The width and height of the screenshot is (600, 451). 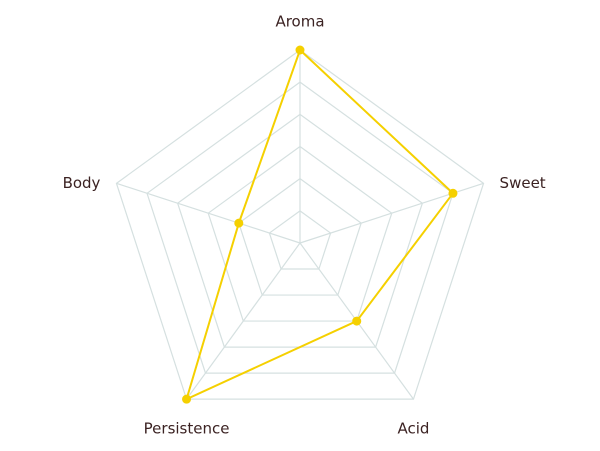 What do you see at coordinates (413, 429) in the screenshot?
I see `axis-label: Acid` at bounding box center [413, 429].